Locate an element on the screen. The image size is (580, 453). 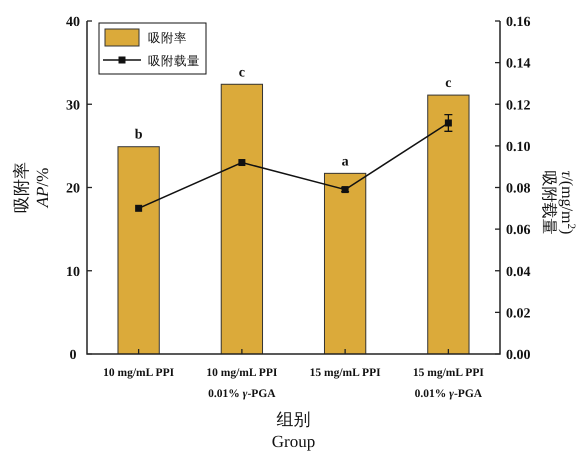
y2-tick-label: 0.06 is located at coordinates (518, 230).